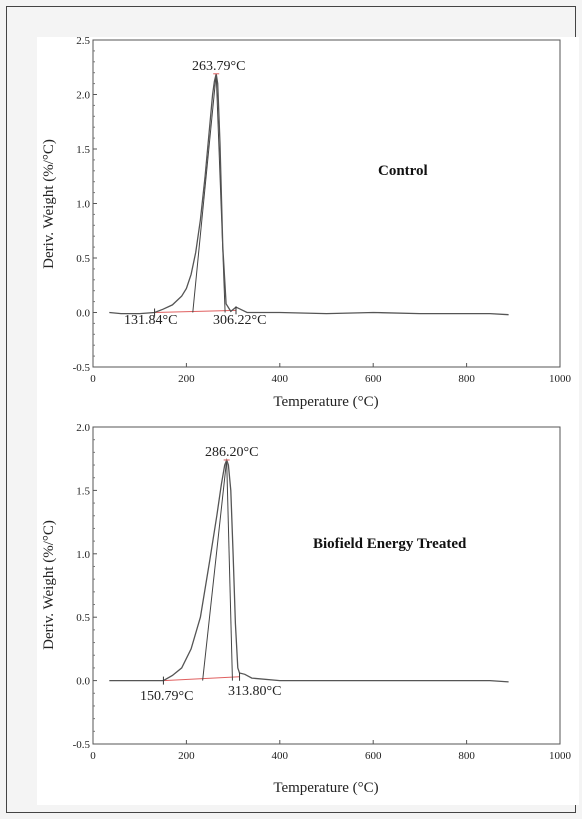  What do you see at coordinates (83, 41) in the screenshot?
I see `y-tick-label: 2.5` at bounding box center [83, 41].